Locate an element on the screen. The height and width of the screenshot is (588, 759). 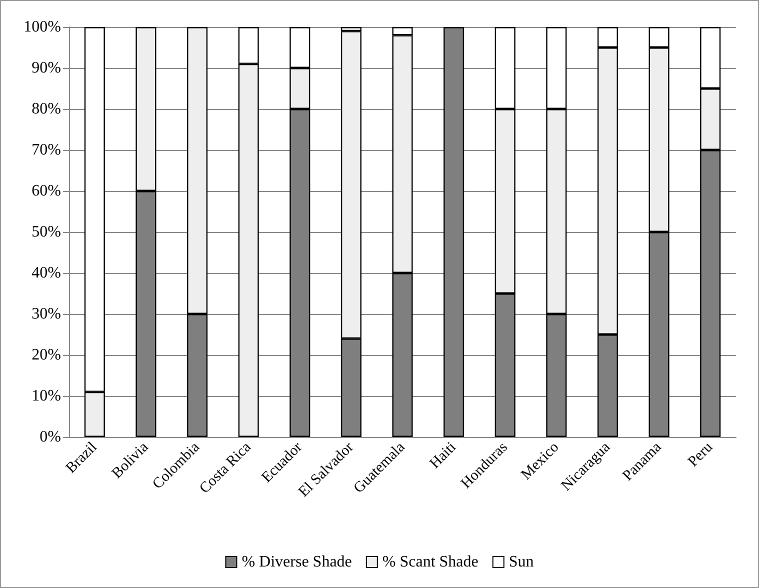
legend-label: % Diverse Shade is located at coordinates (297, 562).